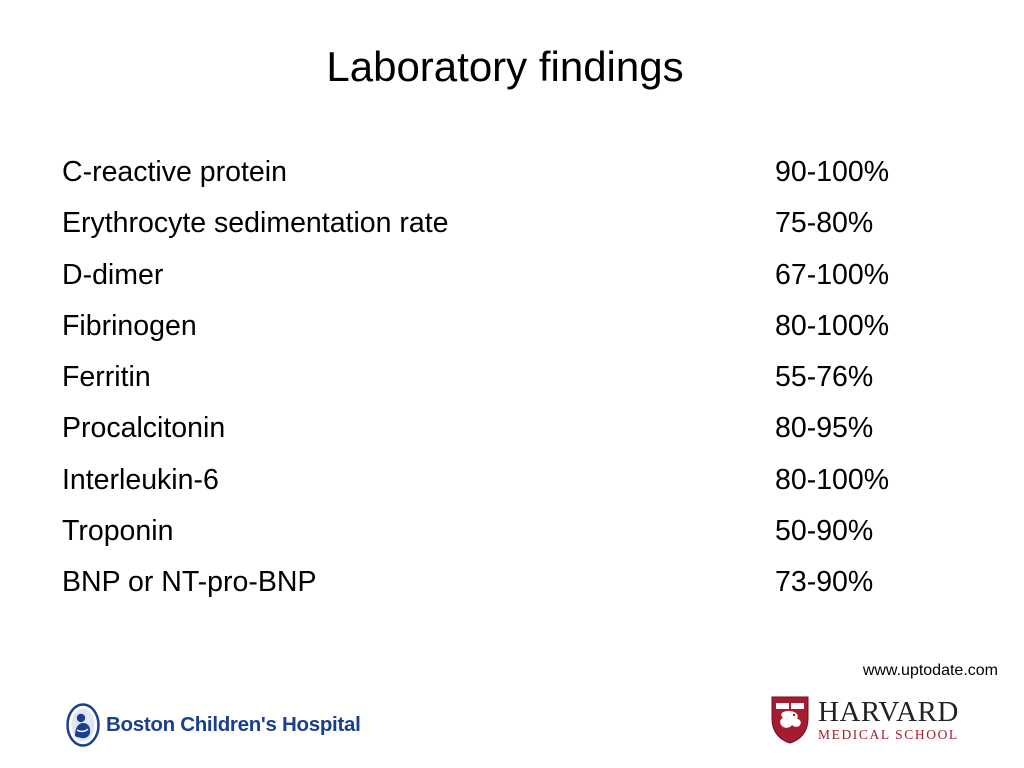 The image size is (1024, 768). Describe the element at coordinates (832, 172) in the screenshot. I see `finding-value: 90-100%` at that location.